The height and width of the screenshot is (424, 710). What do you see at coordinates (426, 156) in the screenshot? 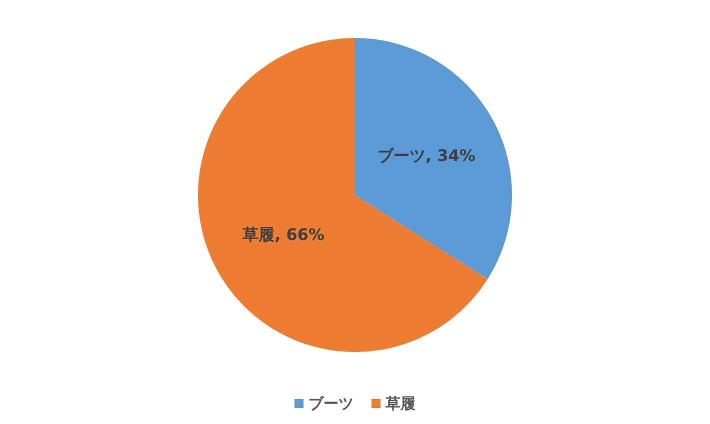
I see `data-label: ブーツ, 34%` at bounding box center [426, 156].